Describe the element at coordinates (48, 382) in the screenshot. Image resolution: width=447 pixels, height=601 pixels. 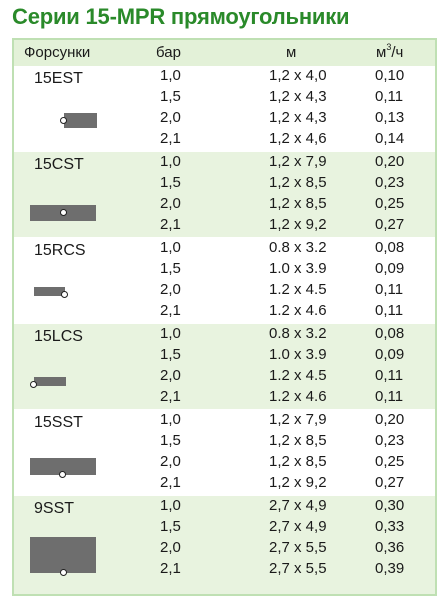
I see `rectangle-spray-left-corner-strip-icon` at that location.